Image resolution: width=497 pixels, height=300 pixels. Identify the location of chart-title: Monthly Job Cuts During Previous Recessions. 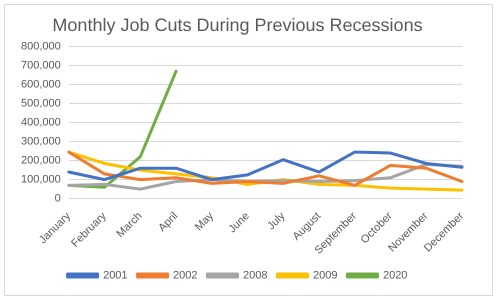
(237, 24).